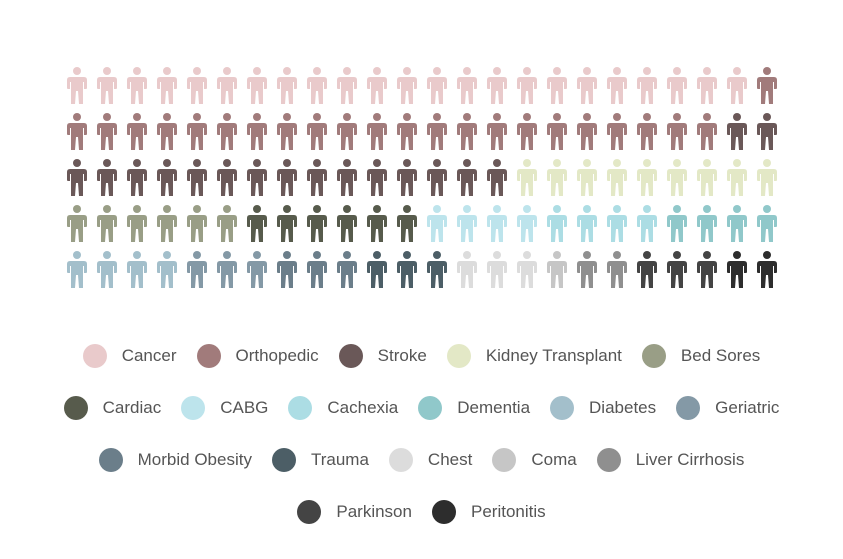 This screenshot has width=843, height=559. What do you see at coordinates (534, 356) in the screenshot?
I see `legend-item: Kidney Transplant` at bounding box center [534, 356].